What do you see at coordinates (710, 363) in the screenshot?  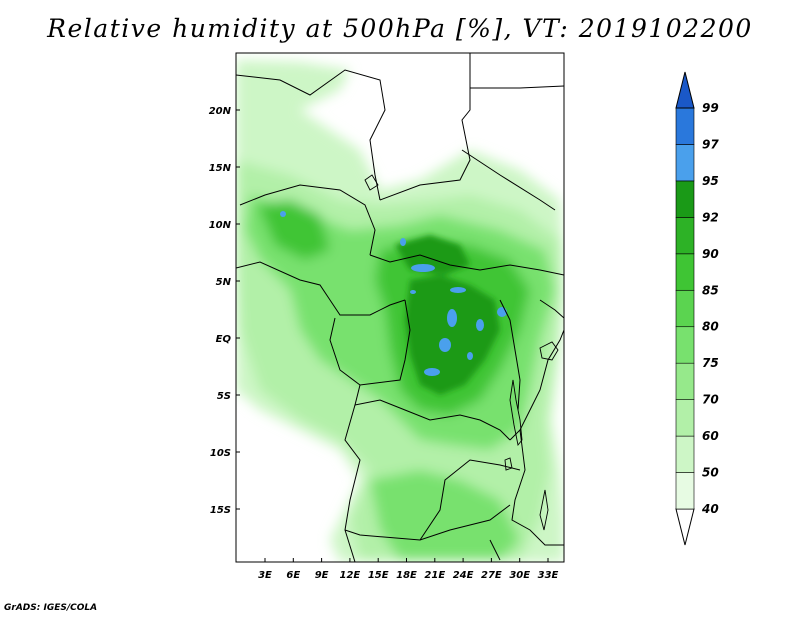 I see `colorbar-label: 75` at bounding box center [710, 363].